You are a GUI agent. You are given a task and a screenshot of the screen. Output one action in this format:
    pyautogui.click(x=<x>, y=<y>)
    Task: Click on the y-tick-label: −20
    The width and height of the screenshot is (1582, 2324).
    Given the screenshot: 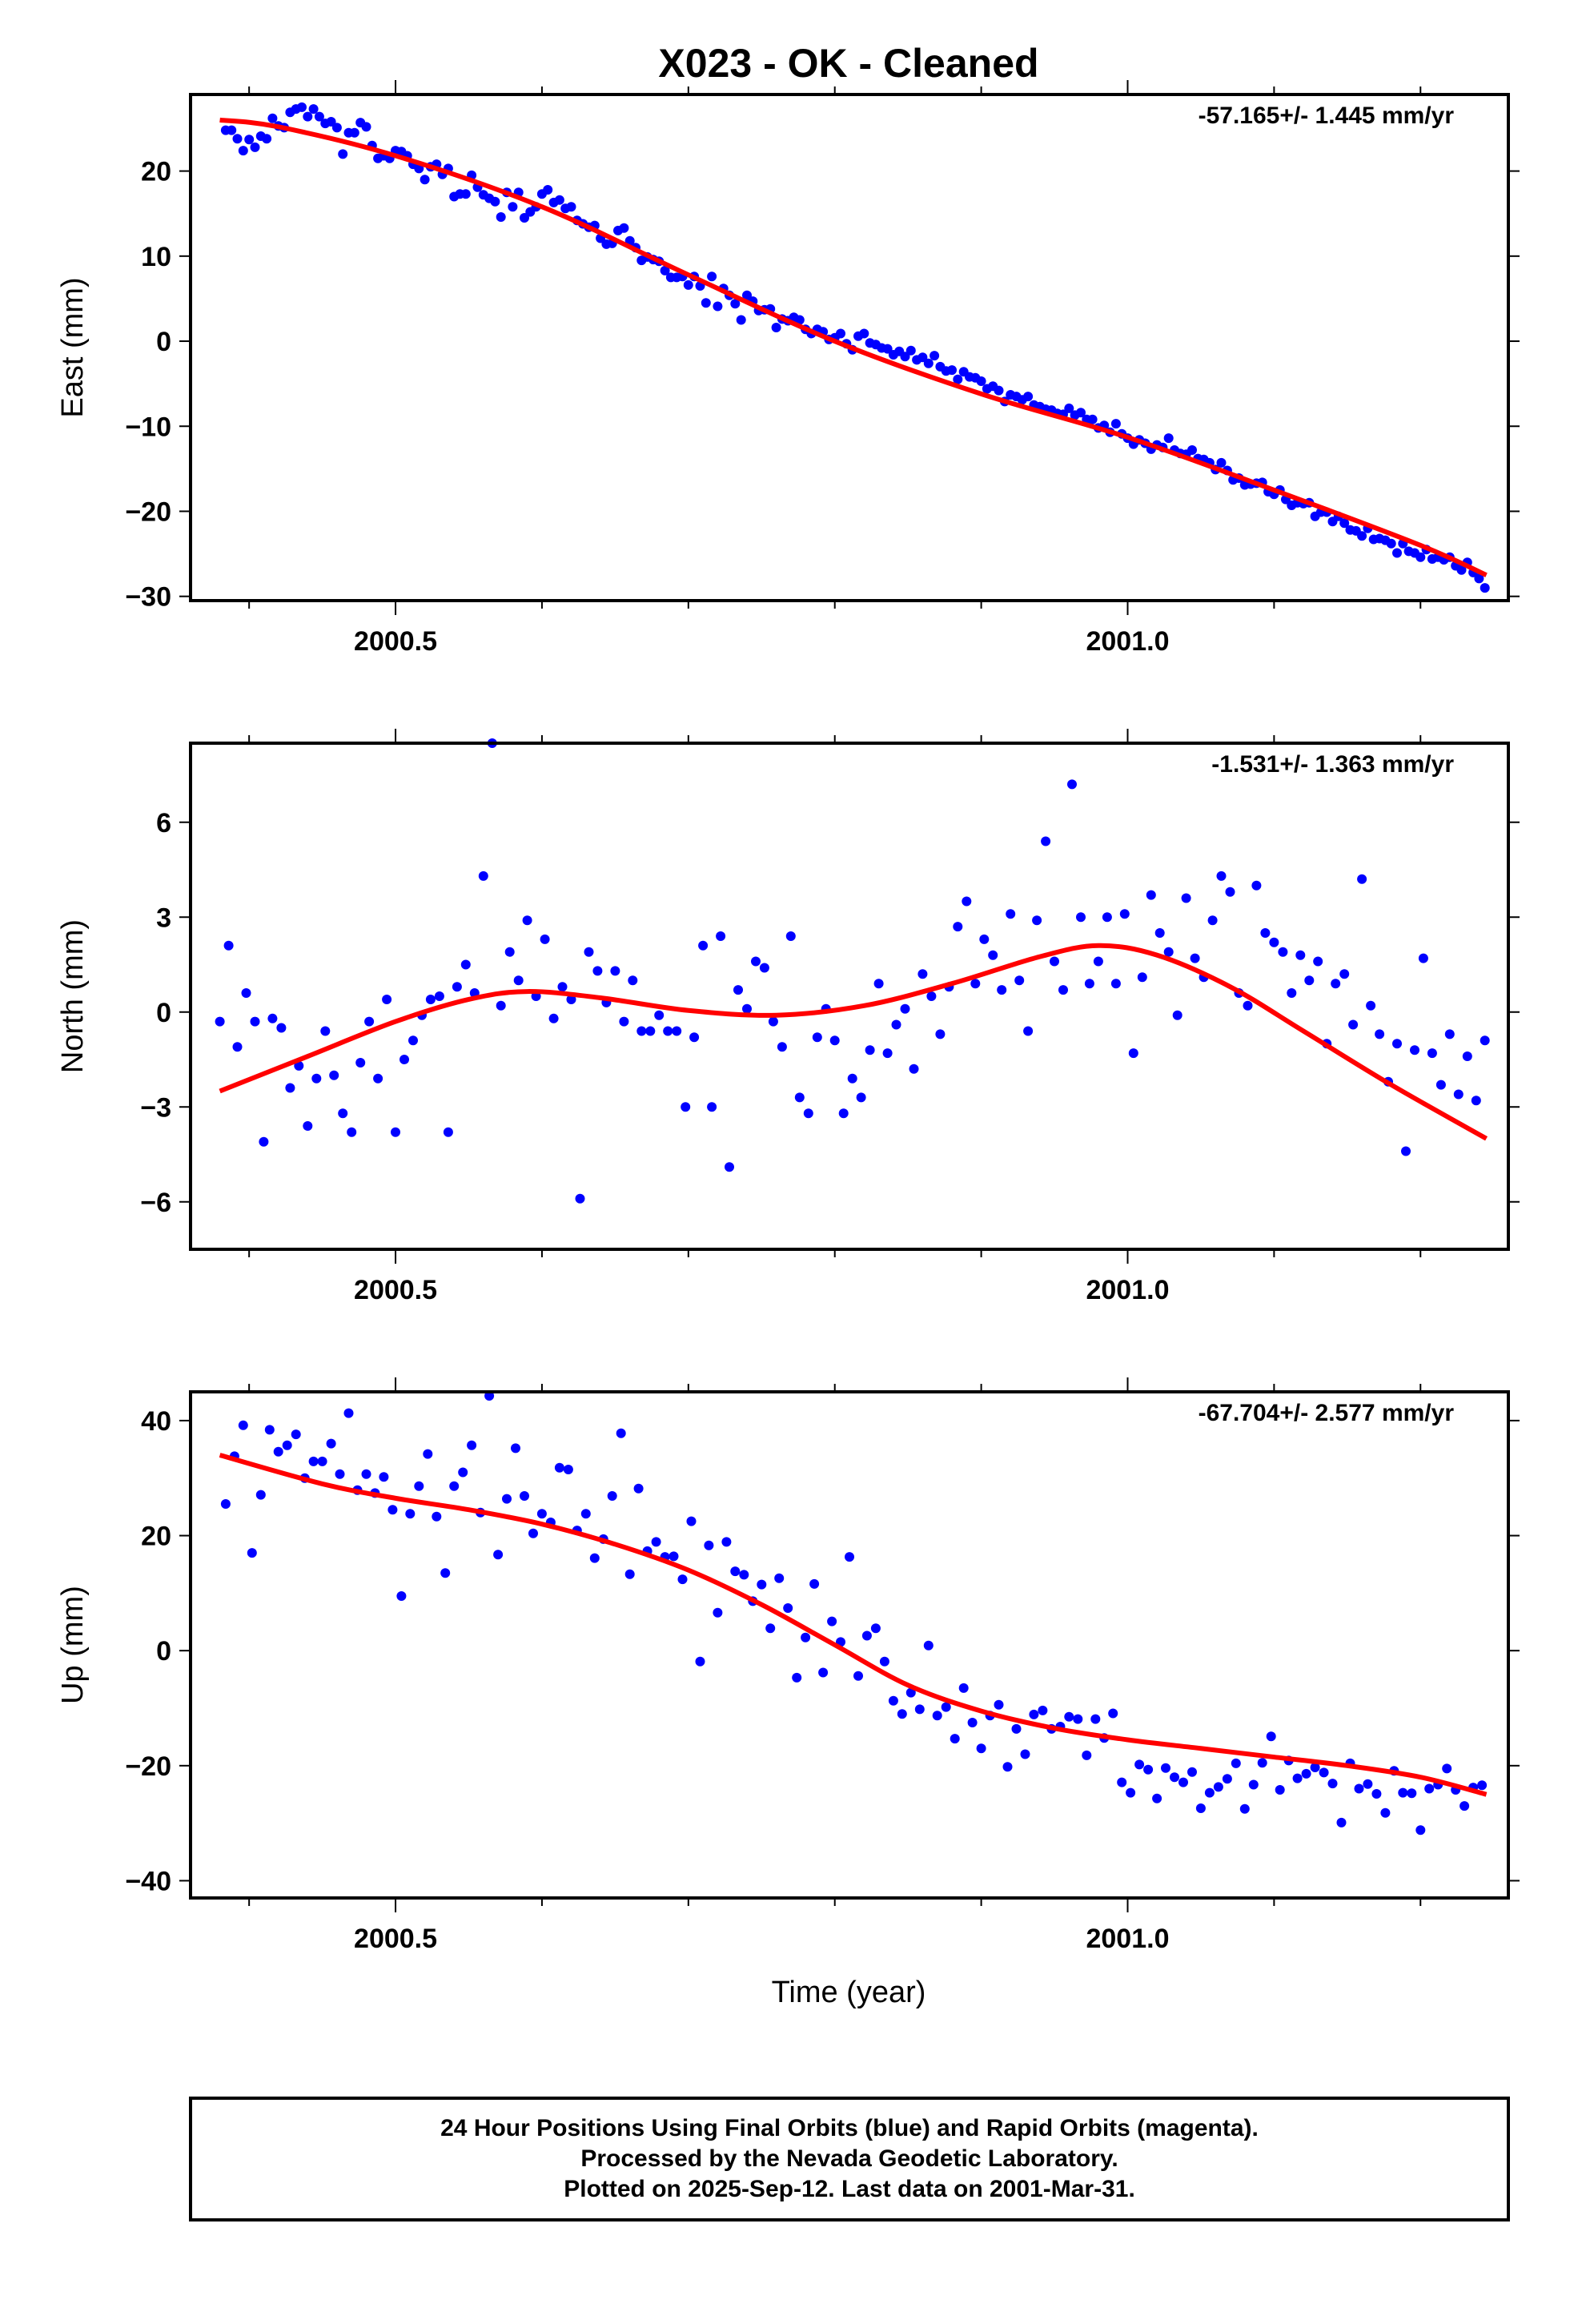 What is the action you would take?
    pyautogui.click(x=148, y=512)
    